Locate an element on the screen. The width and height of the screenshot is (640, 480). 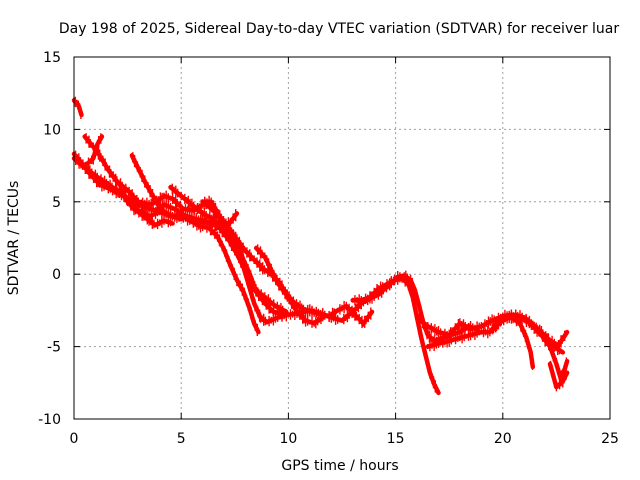
y-tick-label: 15 is located at coordinates (52, 58).